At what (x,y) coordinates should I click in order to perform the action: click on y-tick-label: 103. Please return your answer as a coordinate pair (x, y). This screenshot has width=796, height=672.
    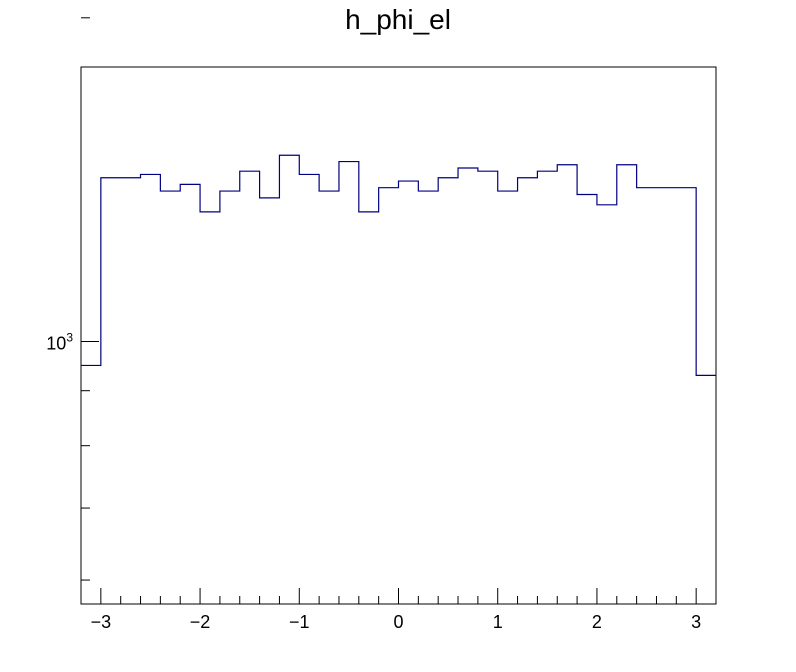
    Looking at the image, I should click on (59, 341).